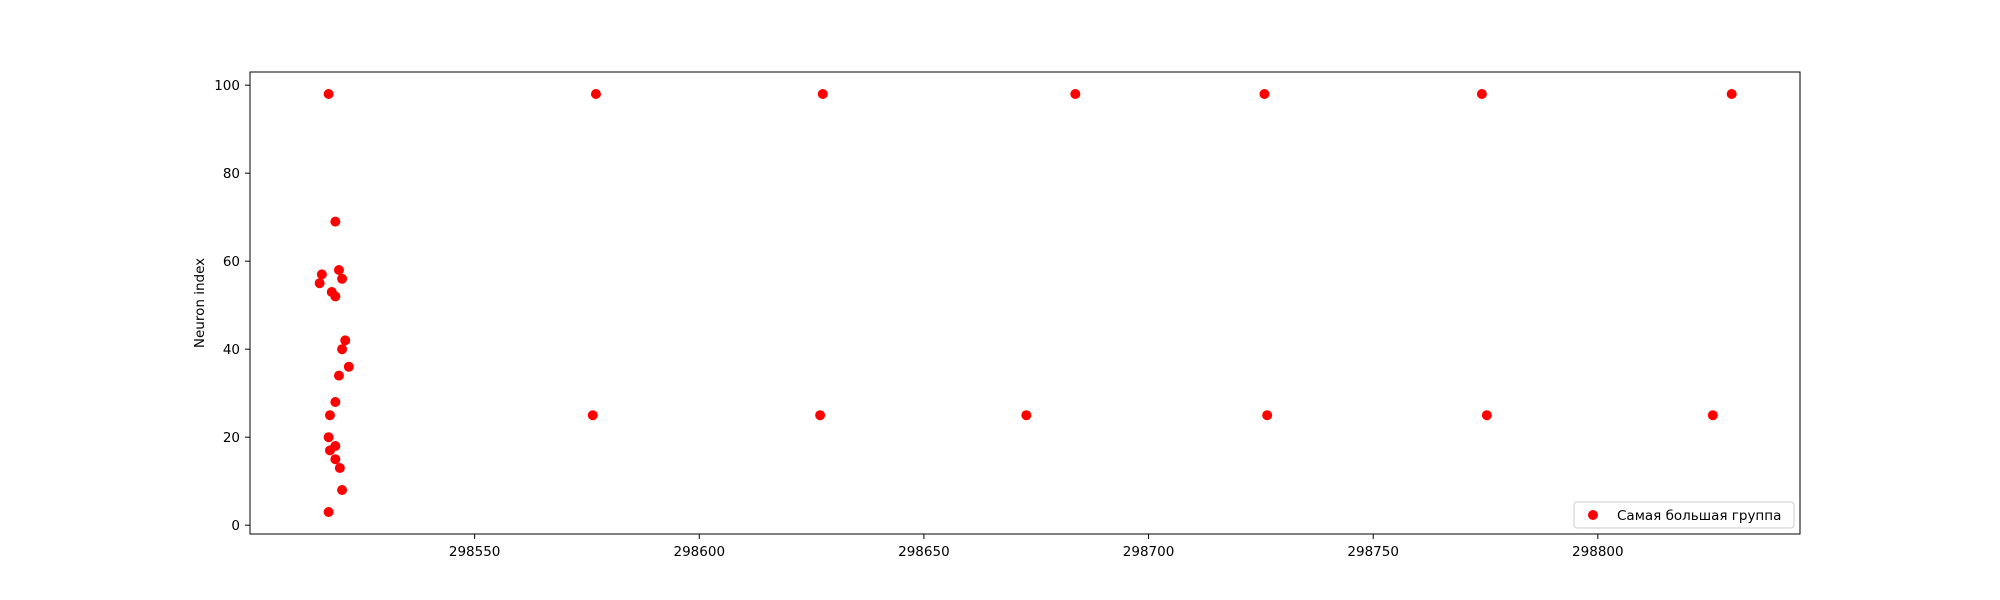 The image size is (2000, 600). I want to click on legend-box, so click(1684, 515).